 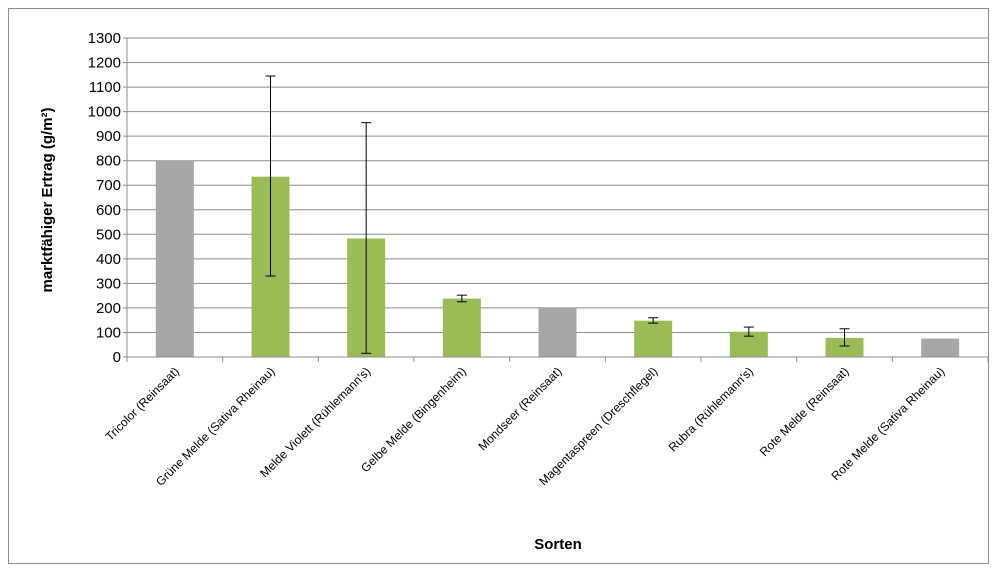 What do you see at coordinates (711, 409) in the screenshot?
I see `x-category-label: Rubra (Rühlemann's)` at bounding box center [711, 409].